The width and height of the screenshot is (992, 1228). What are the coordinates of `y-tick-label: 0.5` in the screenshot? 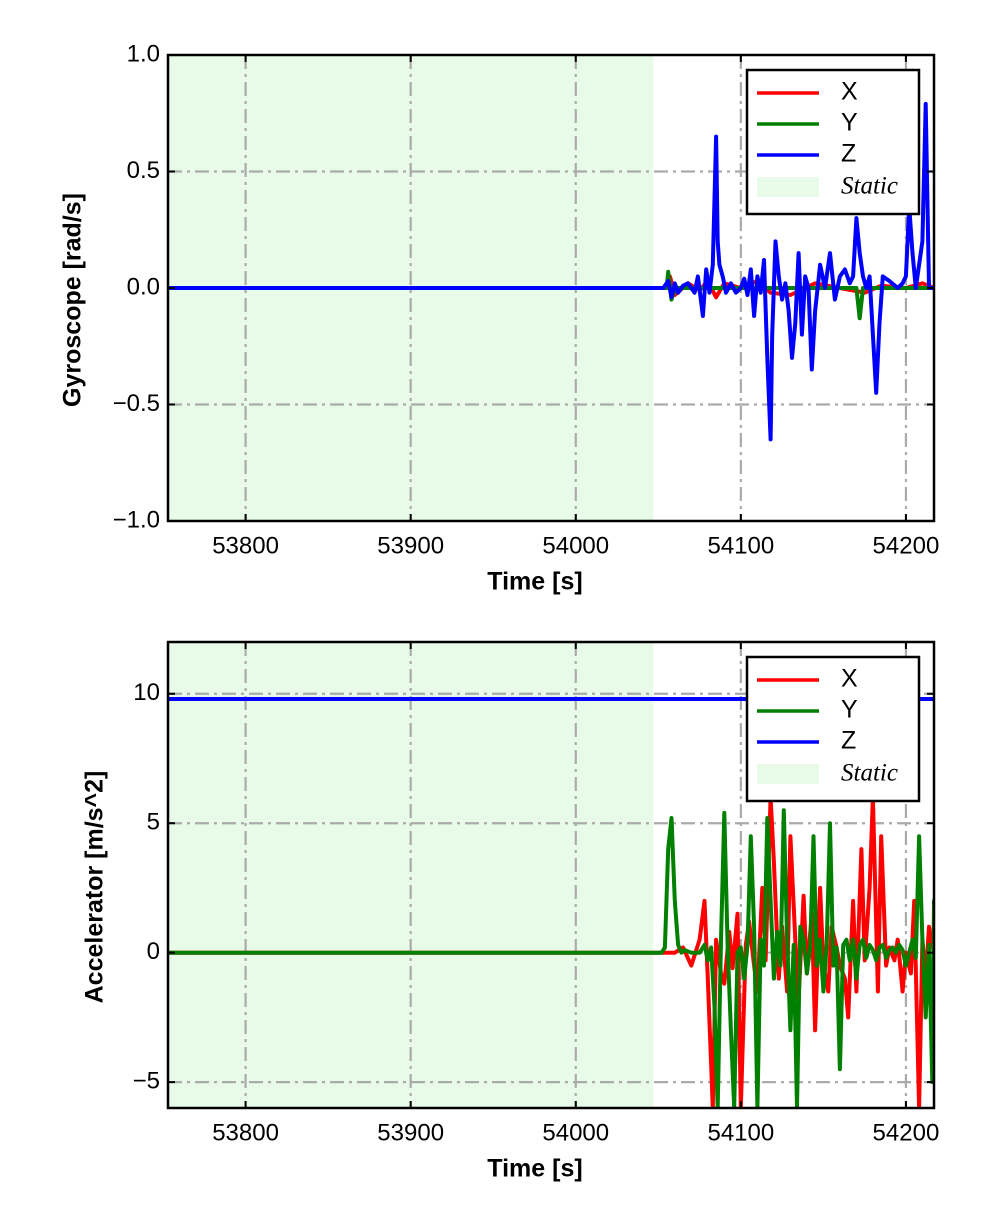 It's located at (143, 170).